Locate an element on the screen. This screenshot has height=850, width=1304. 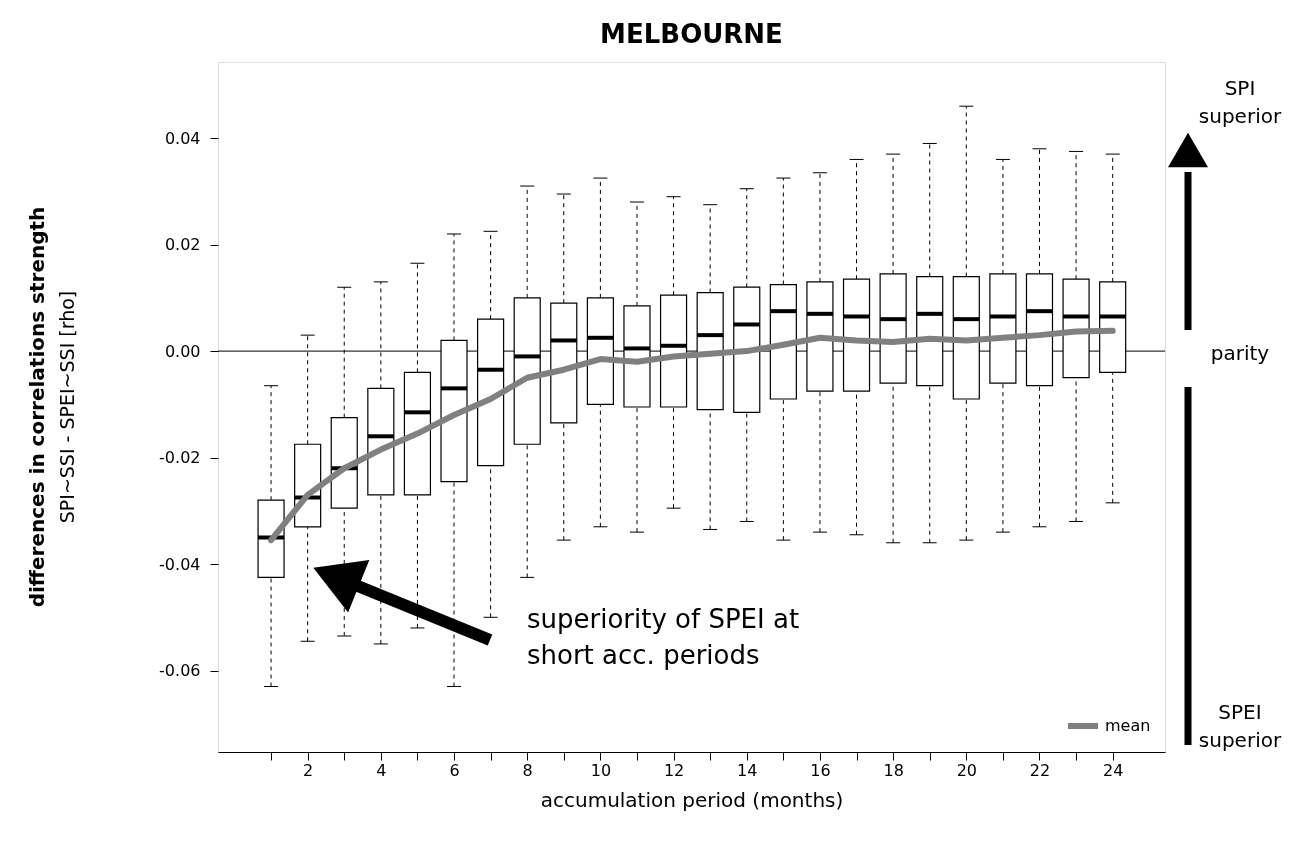
legend-label: mean is located at coordinates (1128, 725).